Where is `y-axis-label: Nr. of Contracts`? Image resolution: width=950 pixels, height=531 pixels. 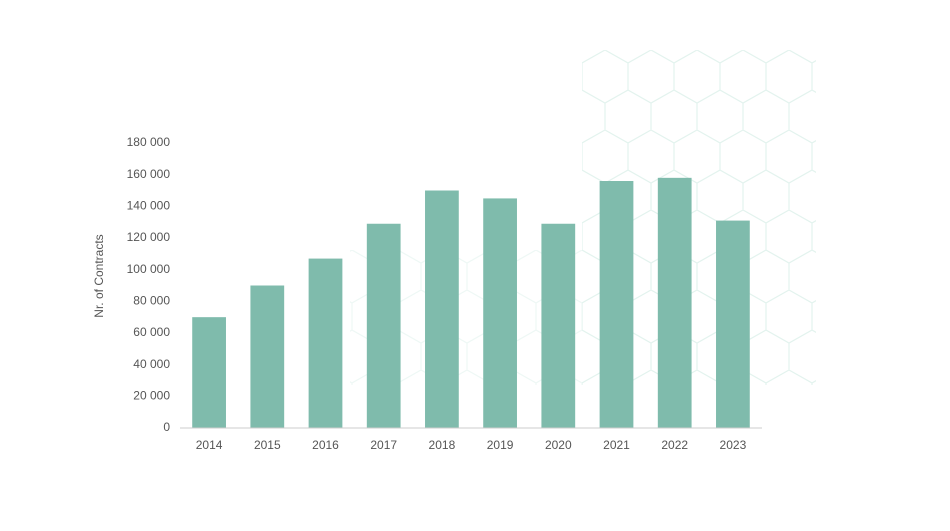
y-axis-label: Nr. of Contracts is located at coordinates (99, 275).